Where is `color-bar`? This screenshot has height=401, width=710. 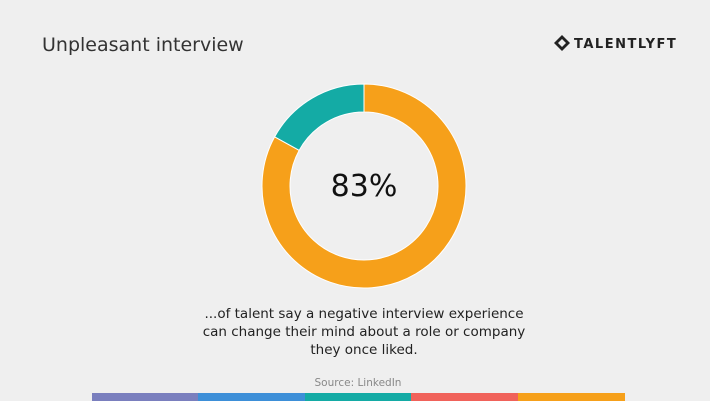 color-bar is located at coordinates (358, 397).